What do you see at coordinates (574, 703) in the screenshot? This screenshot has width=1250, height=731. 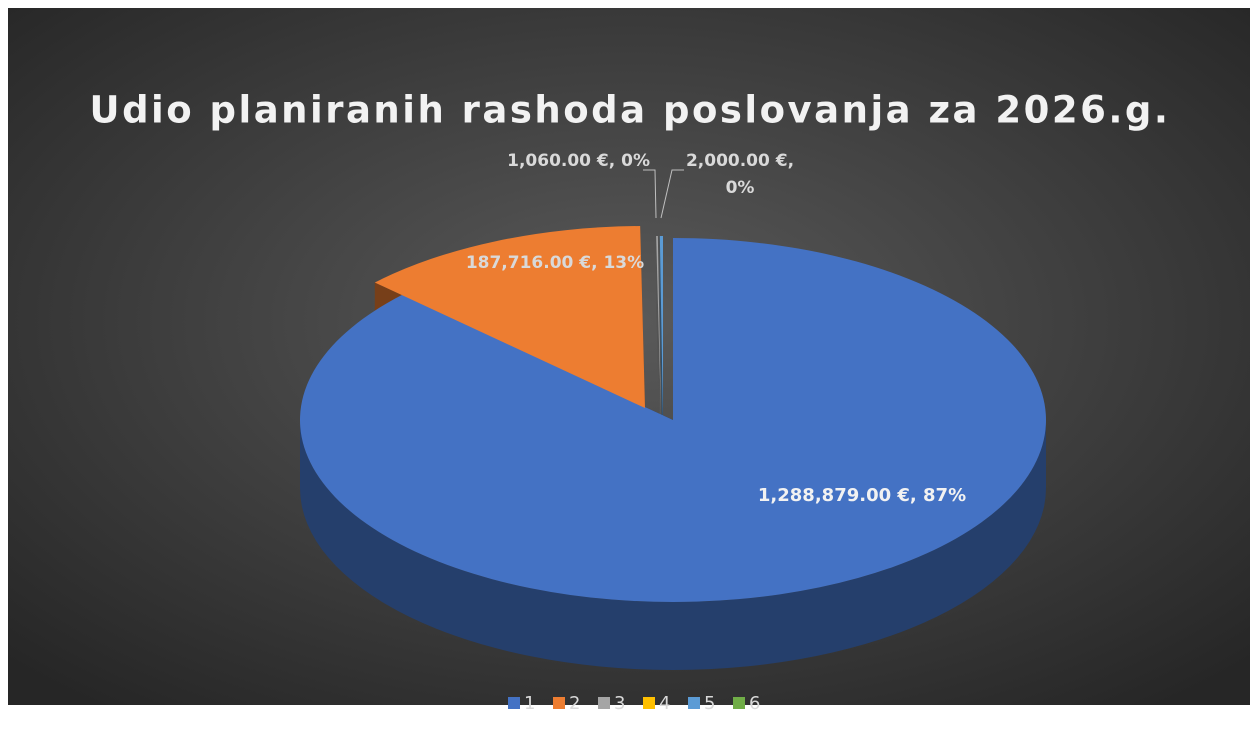 I see `legend-label: 2` at bounding box center [574, 703].